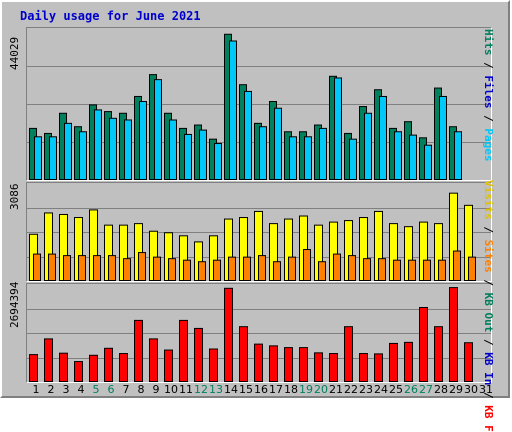 This screenshot has height=432, width=512. Describe the element at coordinates (366, 389) in the screenshot. I see `x-tick-label: 23` at that location.